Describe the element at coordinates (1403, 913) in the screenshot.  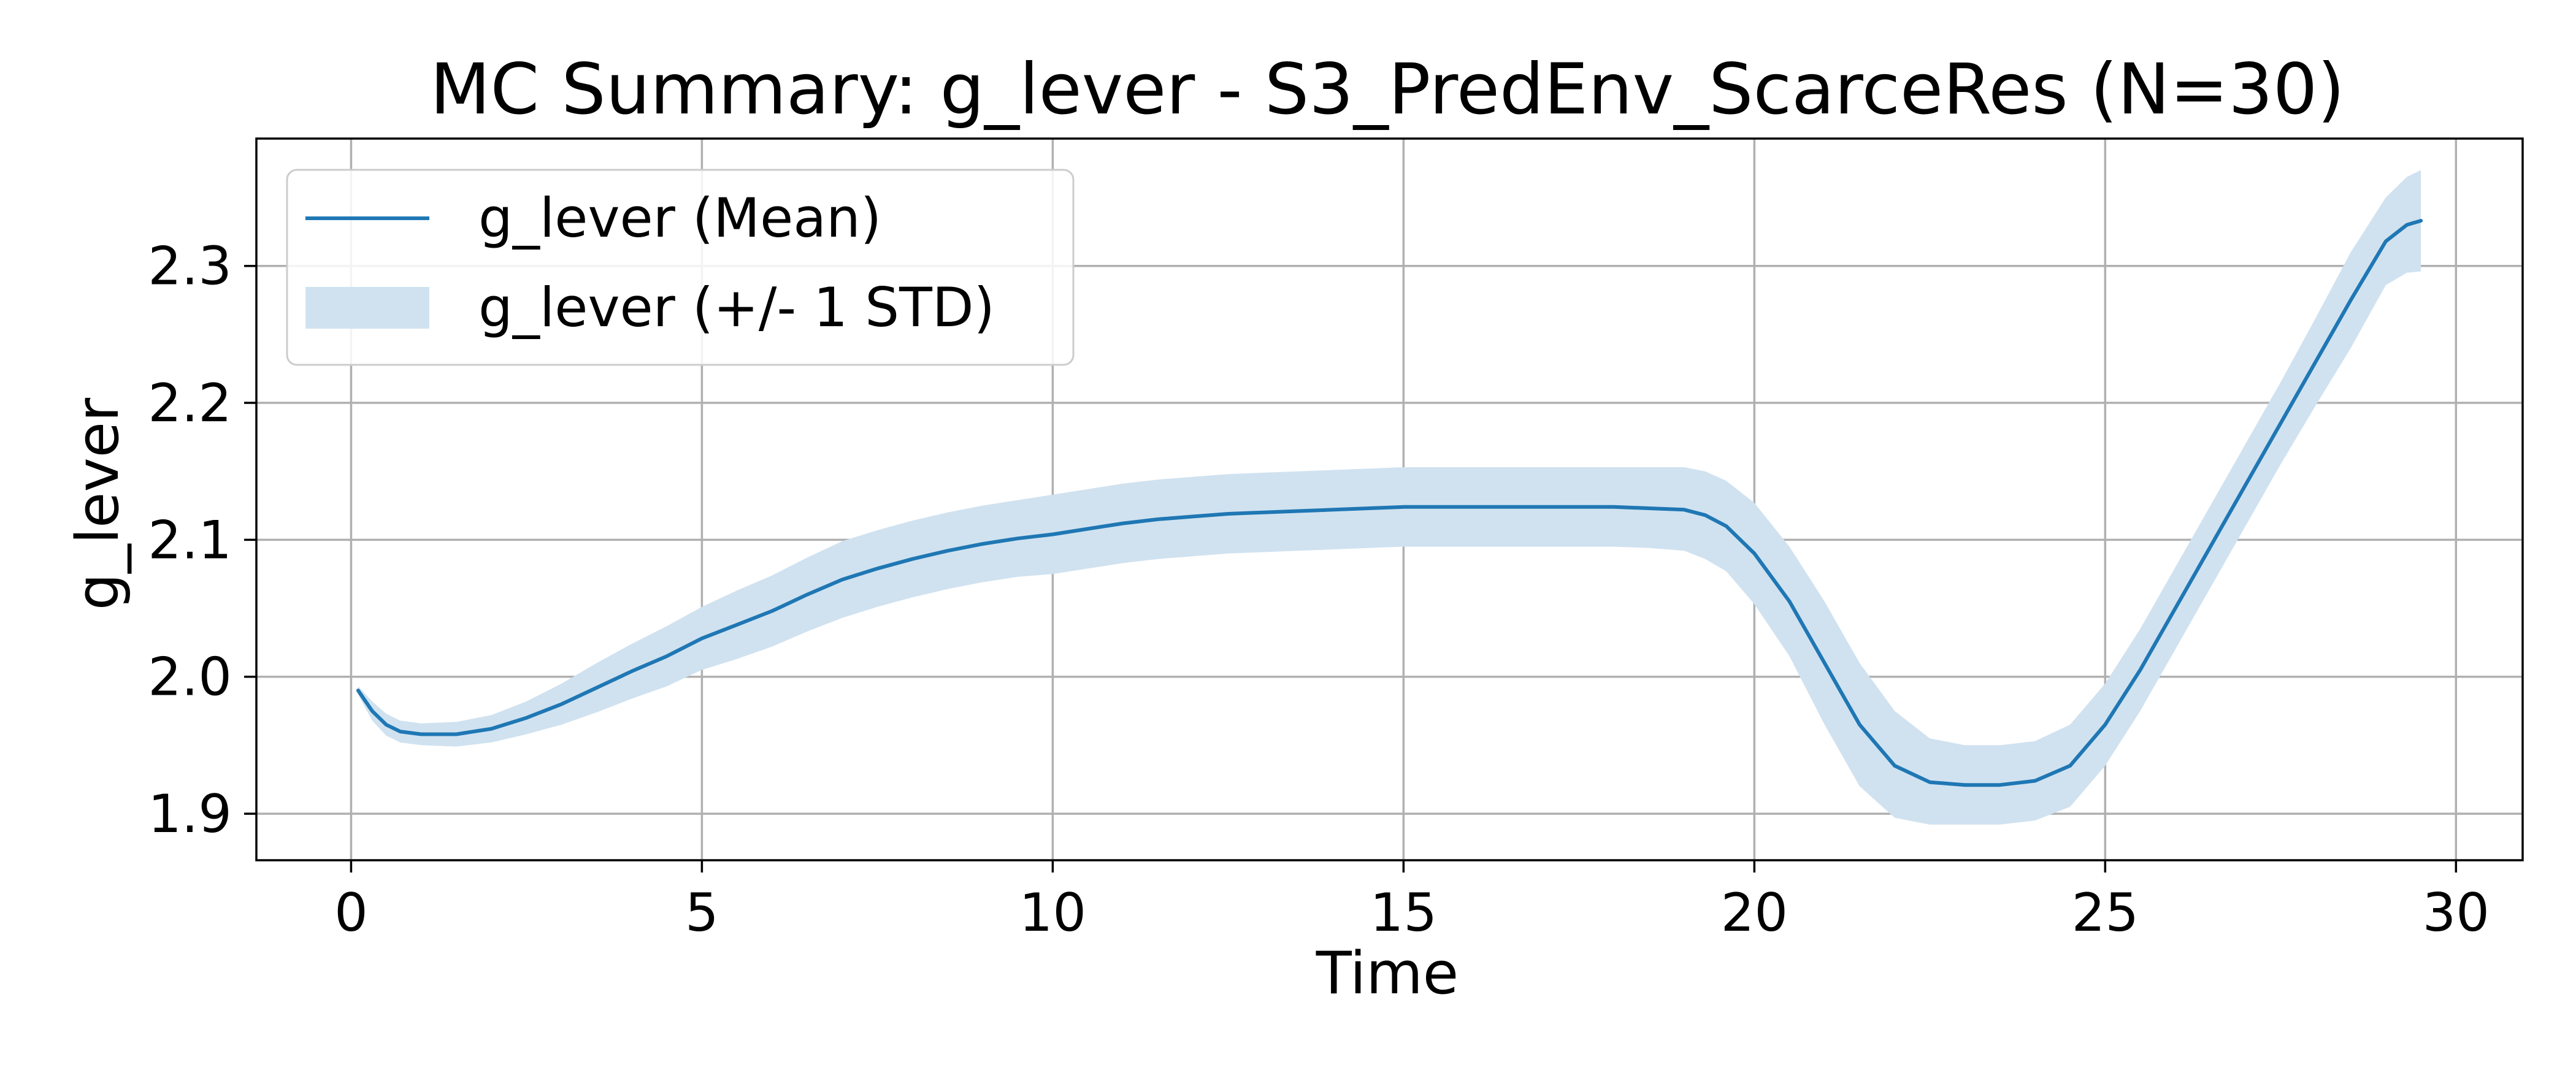
I see `x-tick-label: 15` at that location.